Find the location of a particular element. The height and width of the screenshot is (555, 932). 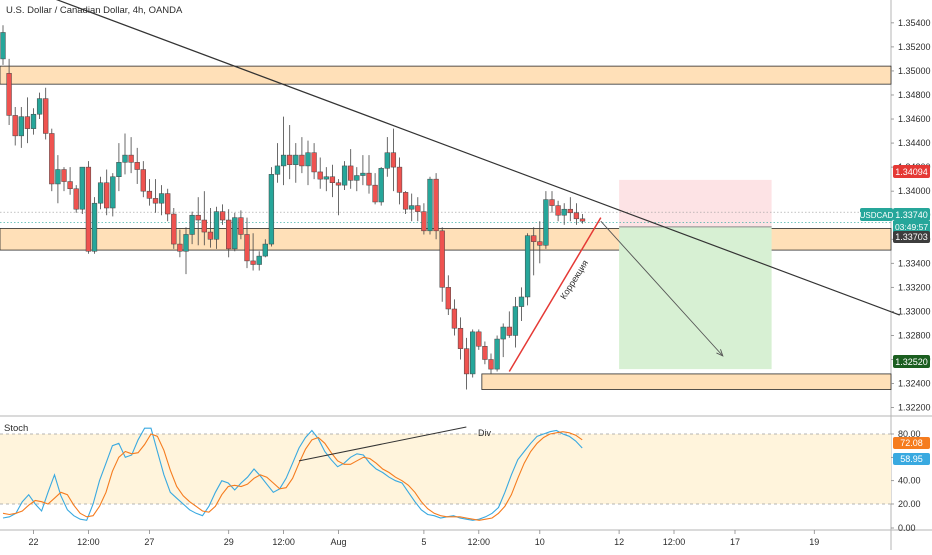

time-tick-label: 29 is located at coordinates (229, 542).